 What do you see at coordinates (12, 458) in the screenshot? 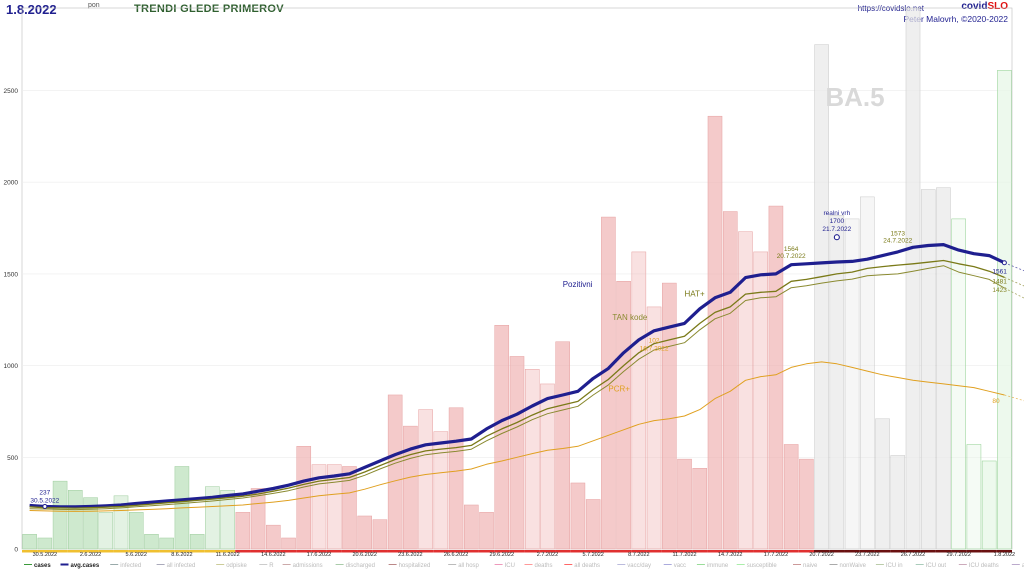
I see `y-tick-label: 500` at bounding box center [12, 458].